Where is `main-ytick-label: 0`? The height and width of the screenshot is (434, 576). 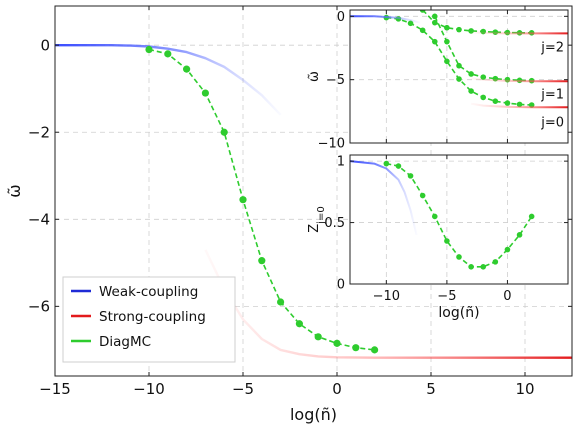 main-ytick-label: 0 is located at coordinates (45, 45).